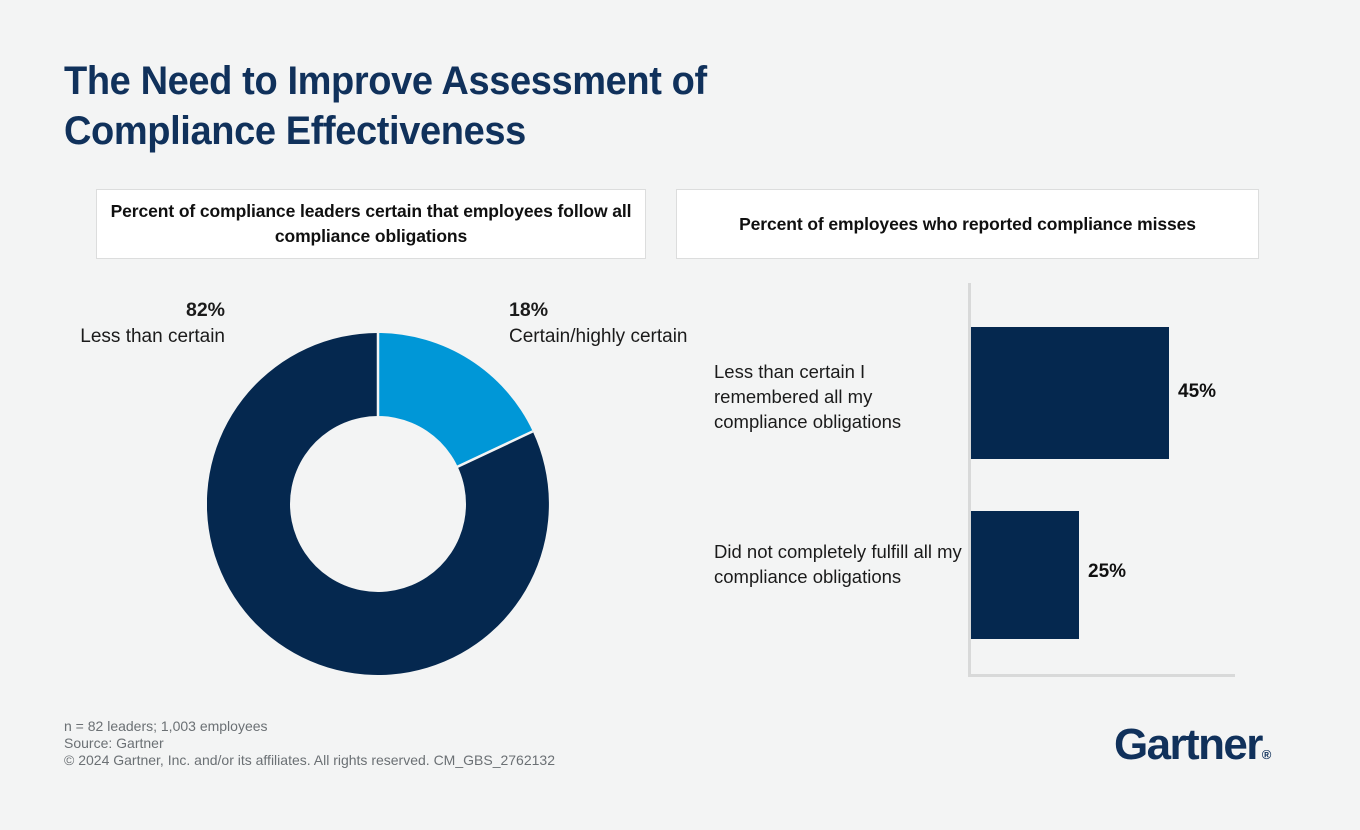 The width and height of the screenshot is (1360, 830). I want to click on donut-percent-18: 18%, so click(529, 310).